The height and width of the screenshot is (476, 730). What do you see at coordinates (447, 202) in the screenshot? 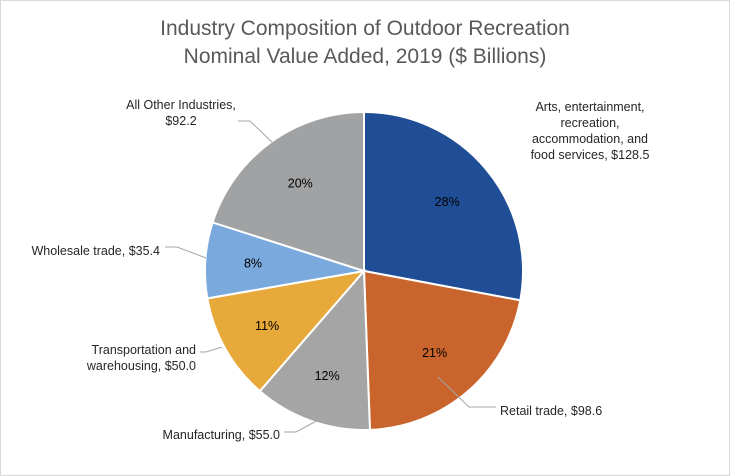
I see `percent-label-arts-entertainment-recreation-accommodation-and-food-services: 28%` at bounding box center [447, 202].